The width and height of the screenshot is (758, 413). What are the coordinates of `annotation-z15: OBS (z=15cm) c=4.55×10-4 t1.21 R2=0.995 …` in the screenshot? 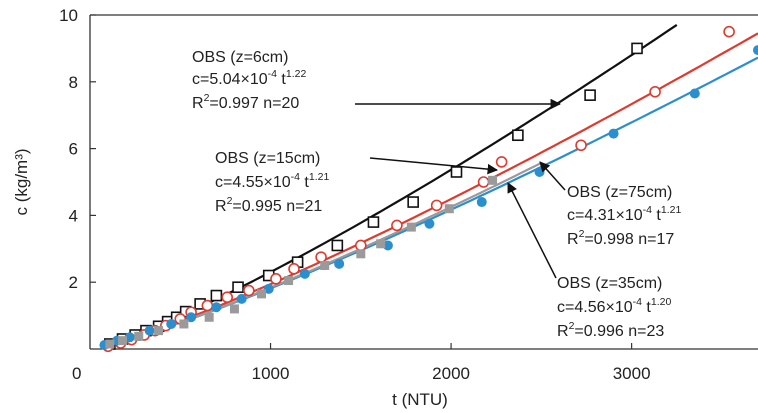 It's located at (272, 182).